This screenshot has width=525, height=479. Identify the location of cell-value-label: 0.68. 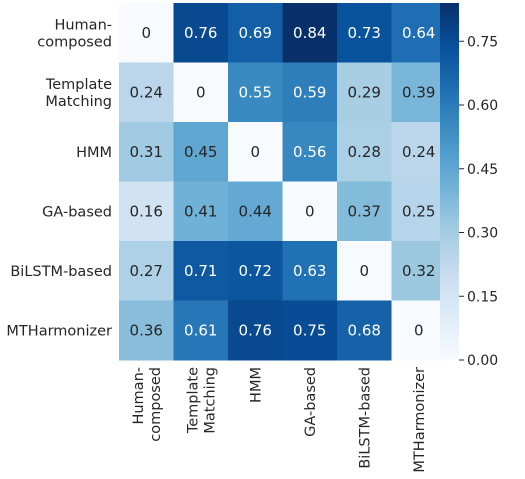
(364, 330).